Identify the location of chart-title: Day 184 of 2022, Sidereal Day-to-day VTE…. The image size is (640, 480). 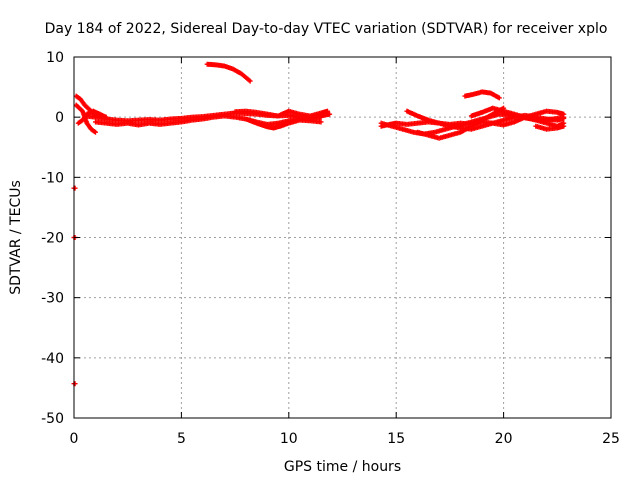
(326, 29).